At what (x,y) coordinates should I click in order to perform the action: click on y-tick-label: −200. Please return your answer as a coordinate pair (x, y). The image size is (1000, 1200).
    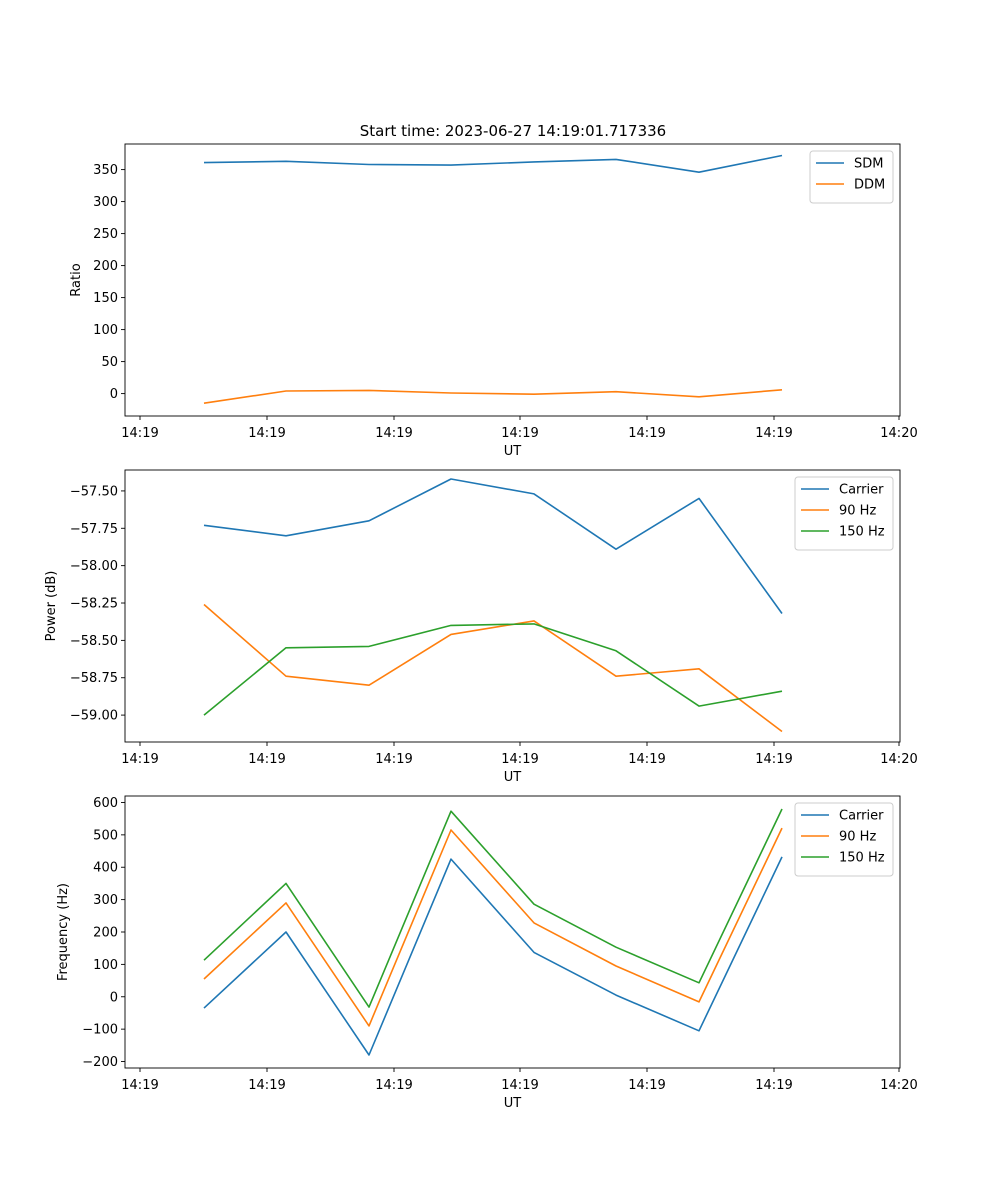
    Looking at the image, I should click on (100, 1062).